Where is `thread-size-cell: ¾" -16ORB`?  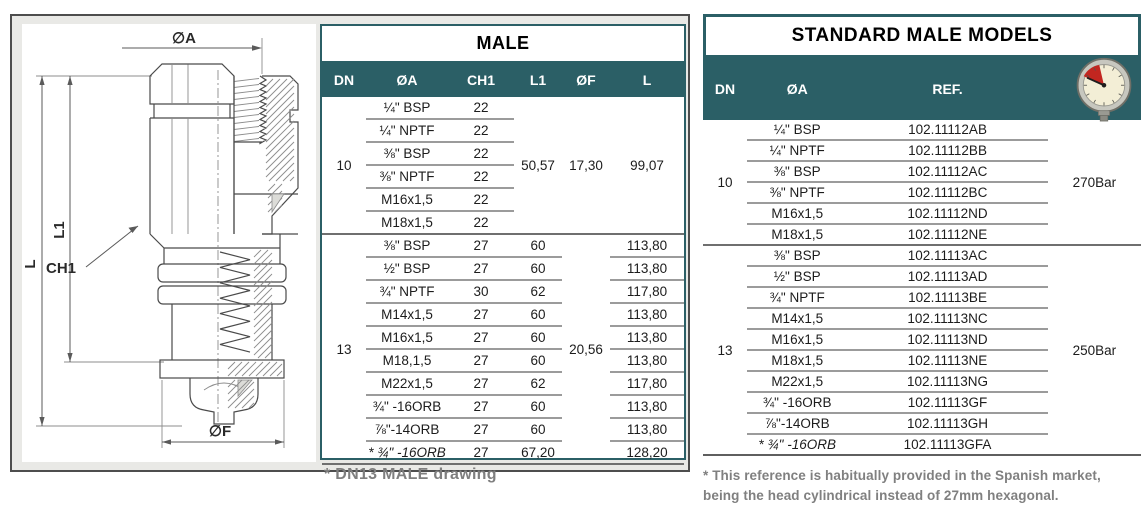 thread-size-cell: ¾" -16ORB is located at coordinates (407, 407).